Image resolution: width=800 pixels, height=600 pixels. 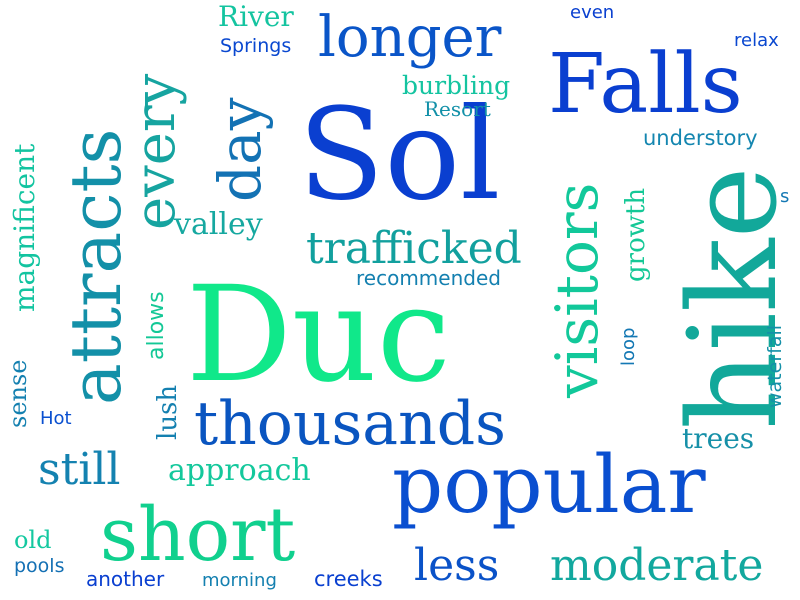 I want to click on word-even: even, so click(x=592, y=12).